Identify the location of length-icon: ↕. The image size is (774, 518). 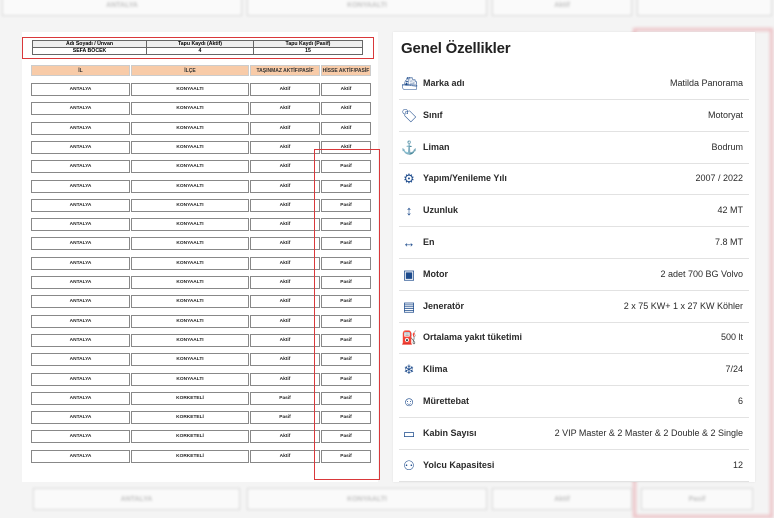
(409, 211).